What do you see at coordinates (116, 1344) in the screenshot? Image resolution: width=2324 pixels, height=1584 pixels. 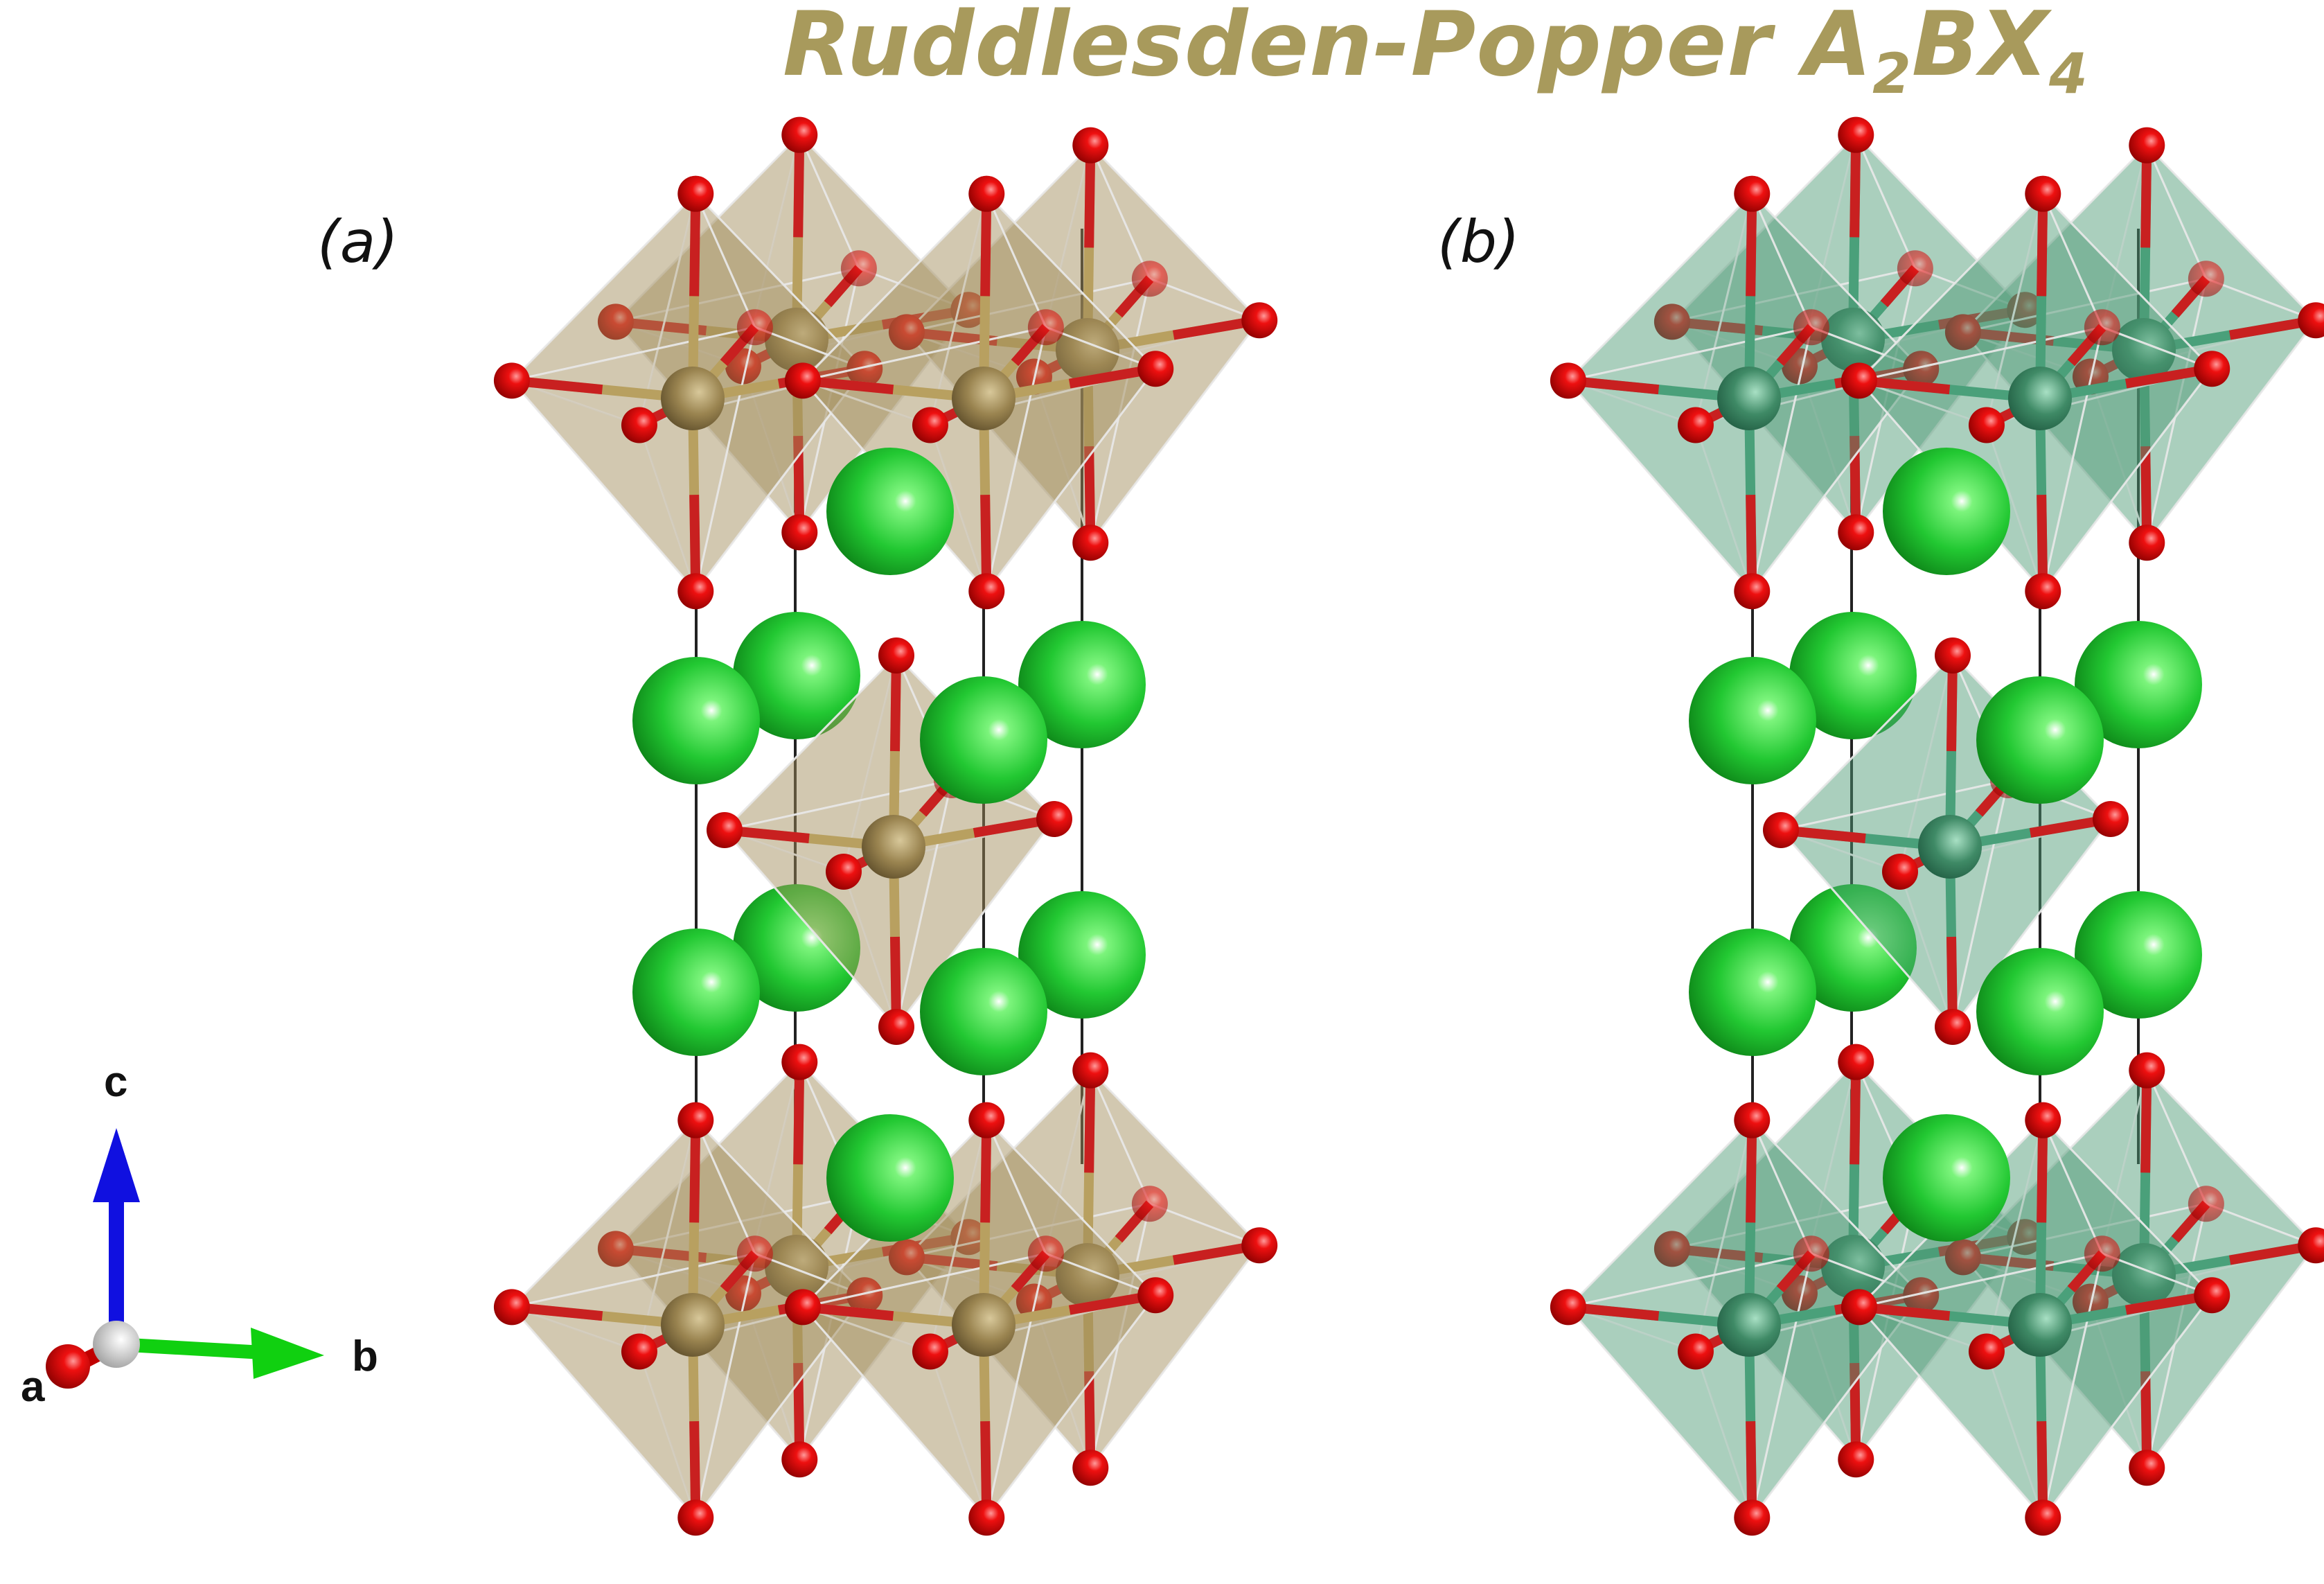 I see `axis-origin` at bounding box center [116, 1344].